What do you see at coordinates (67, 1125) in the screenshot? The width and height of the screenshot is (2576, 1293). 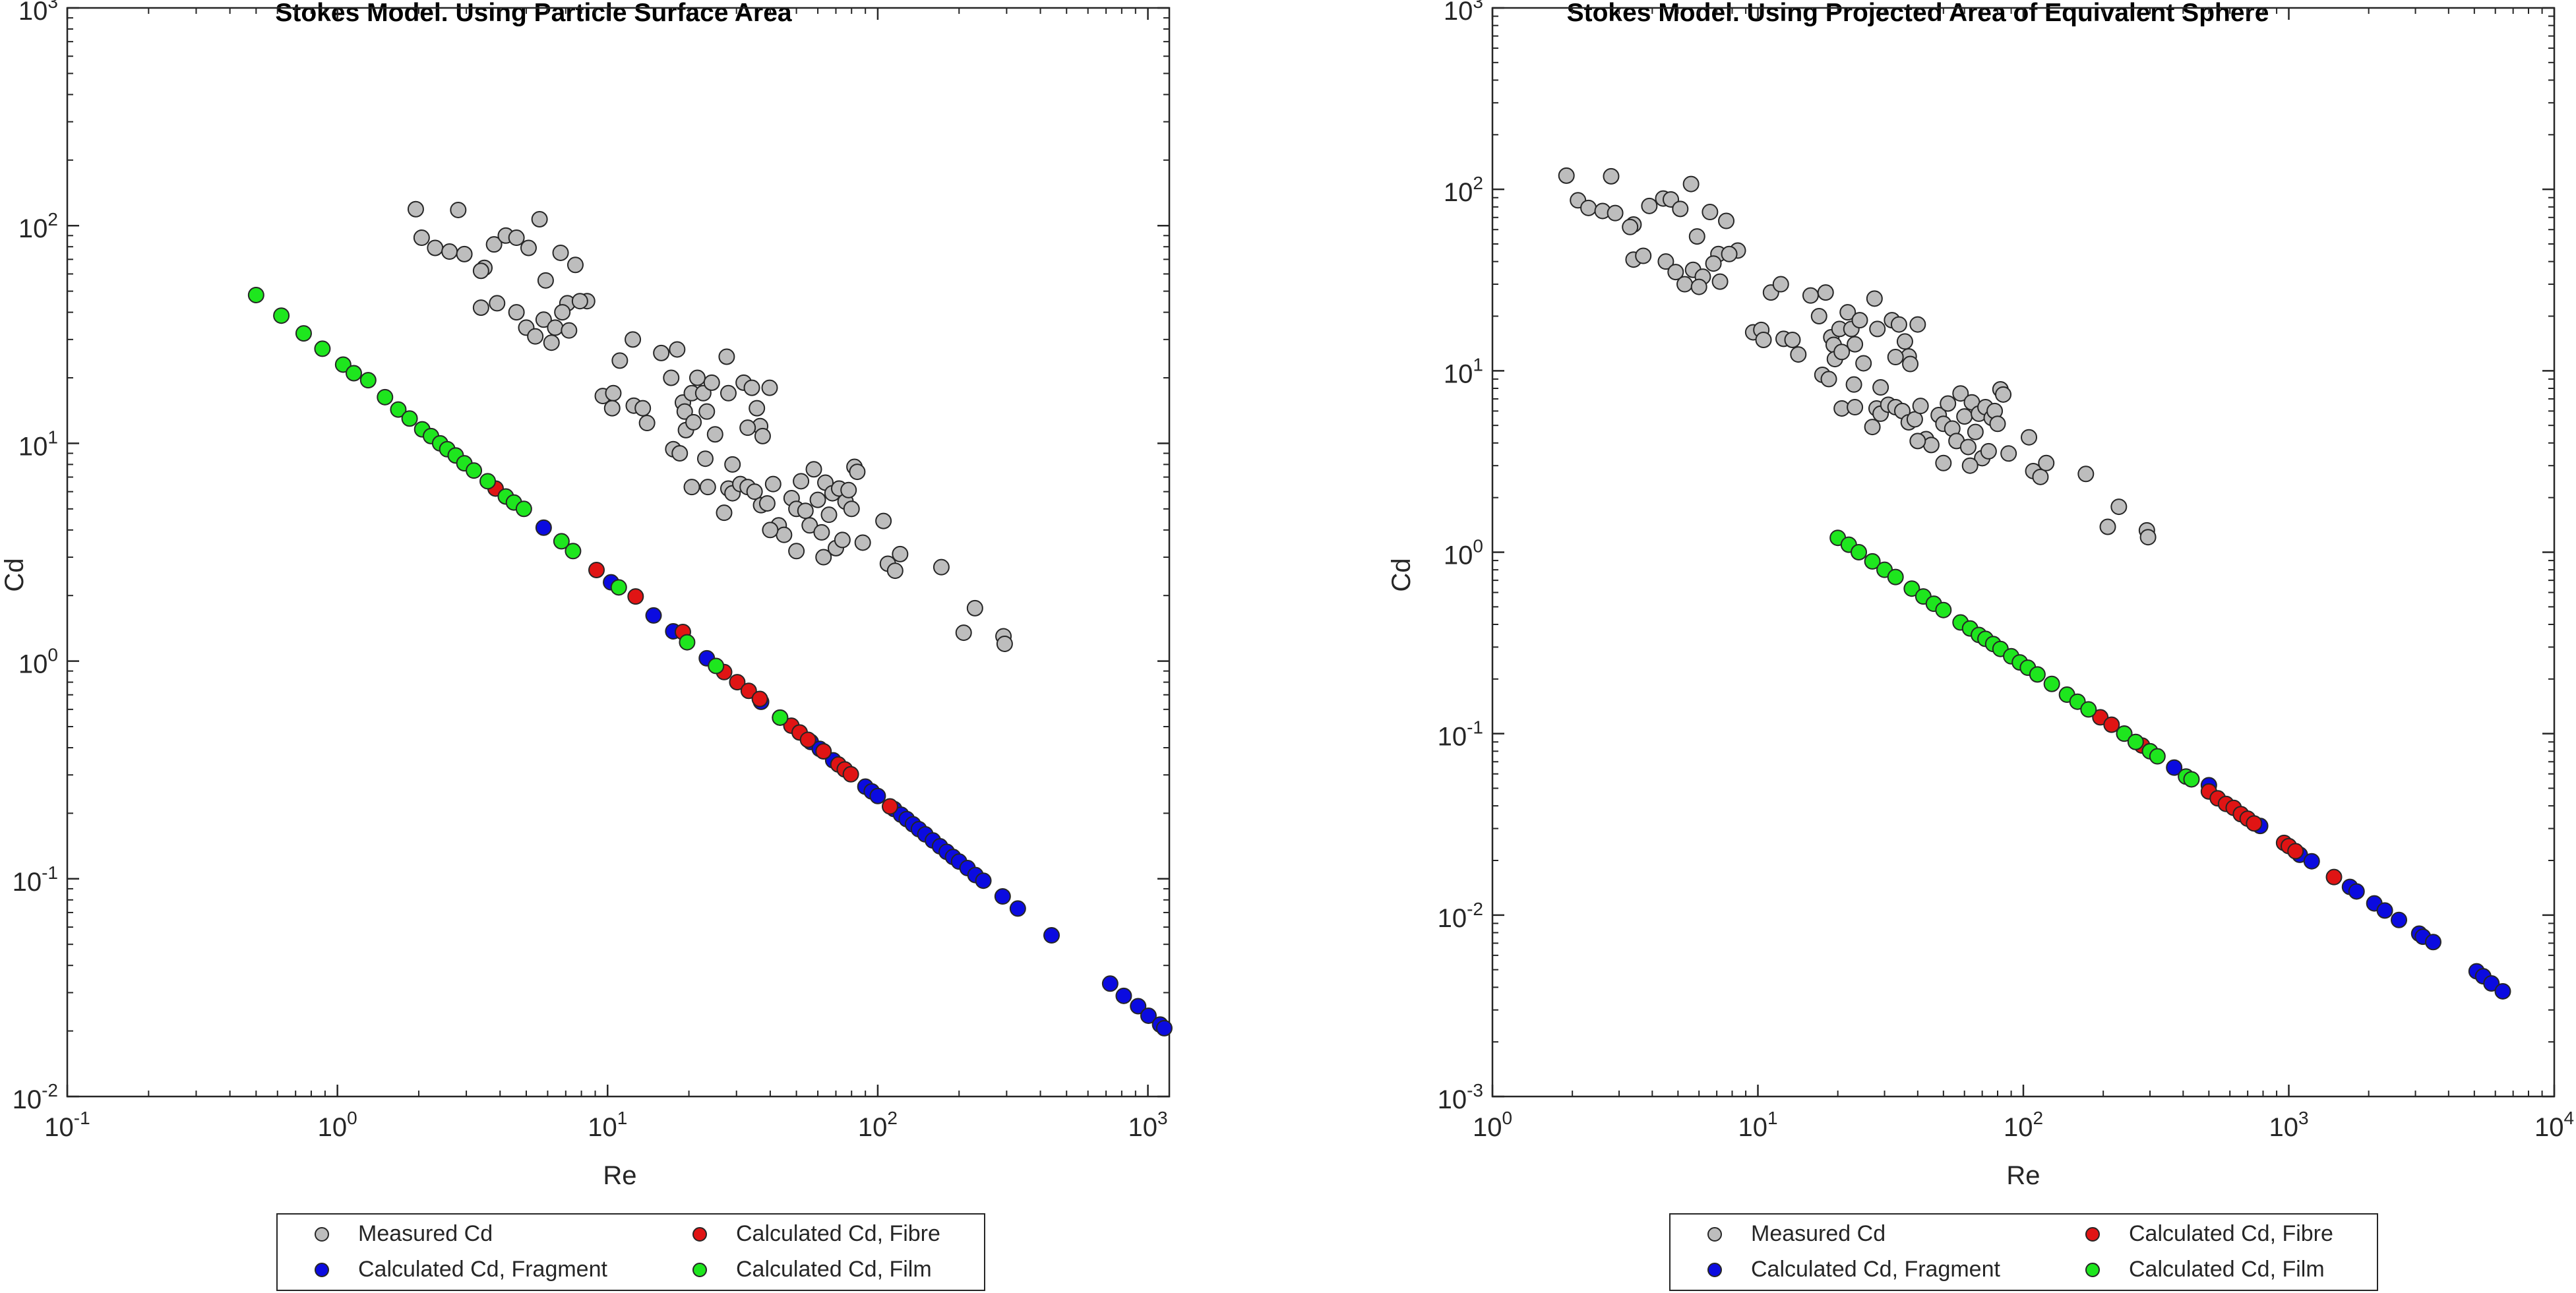 I see `x-tick-label: 10⁻¹` at bounding box center [67, 1125].